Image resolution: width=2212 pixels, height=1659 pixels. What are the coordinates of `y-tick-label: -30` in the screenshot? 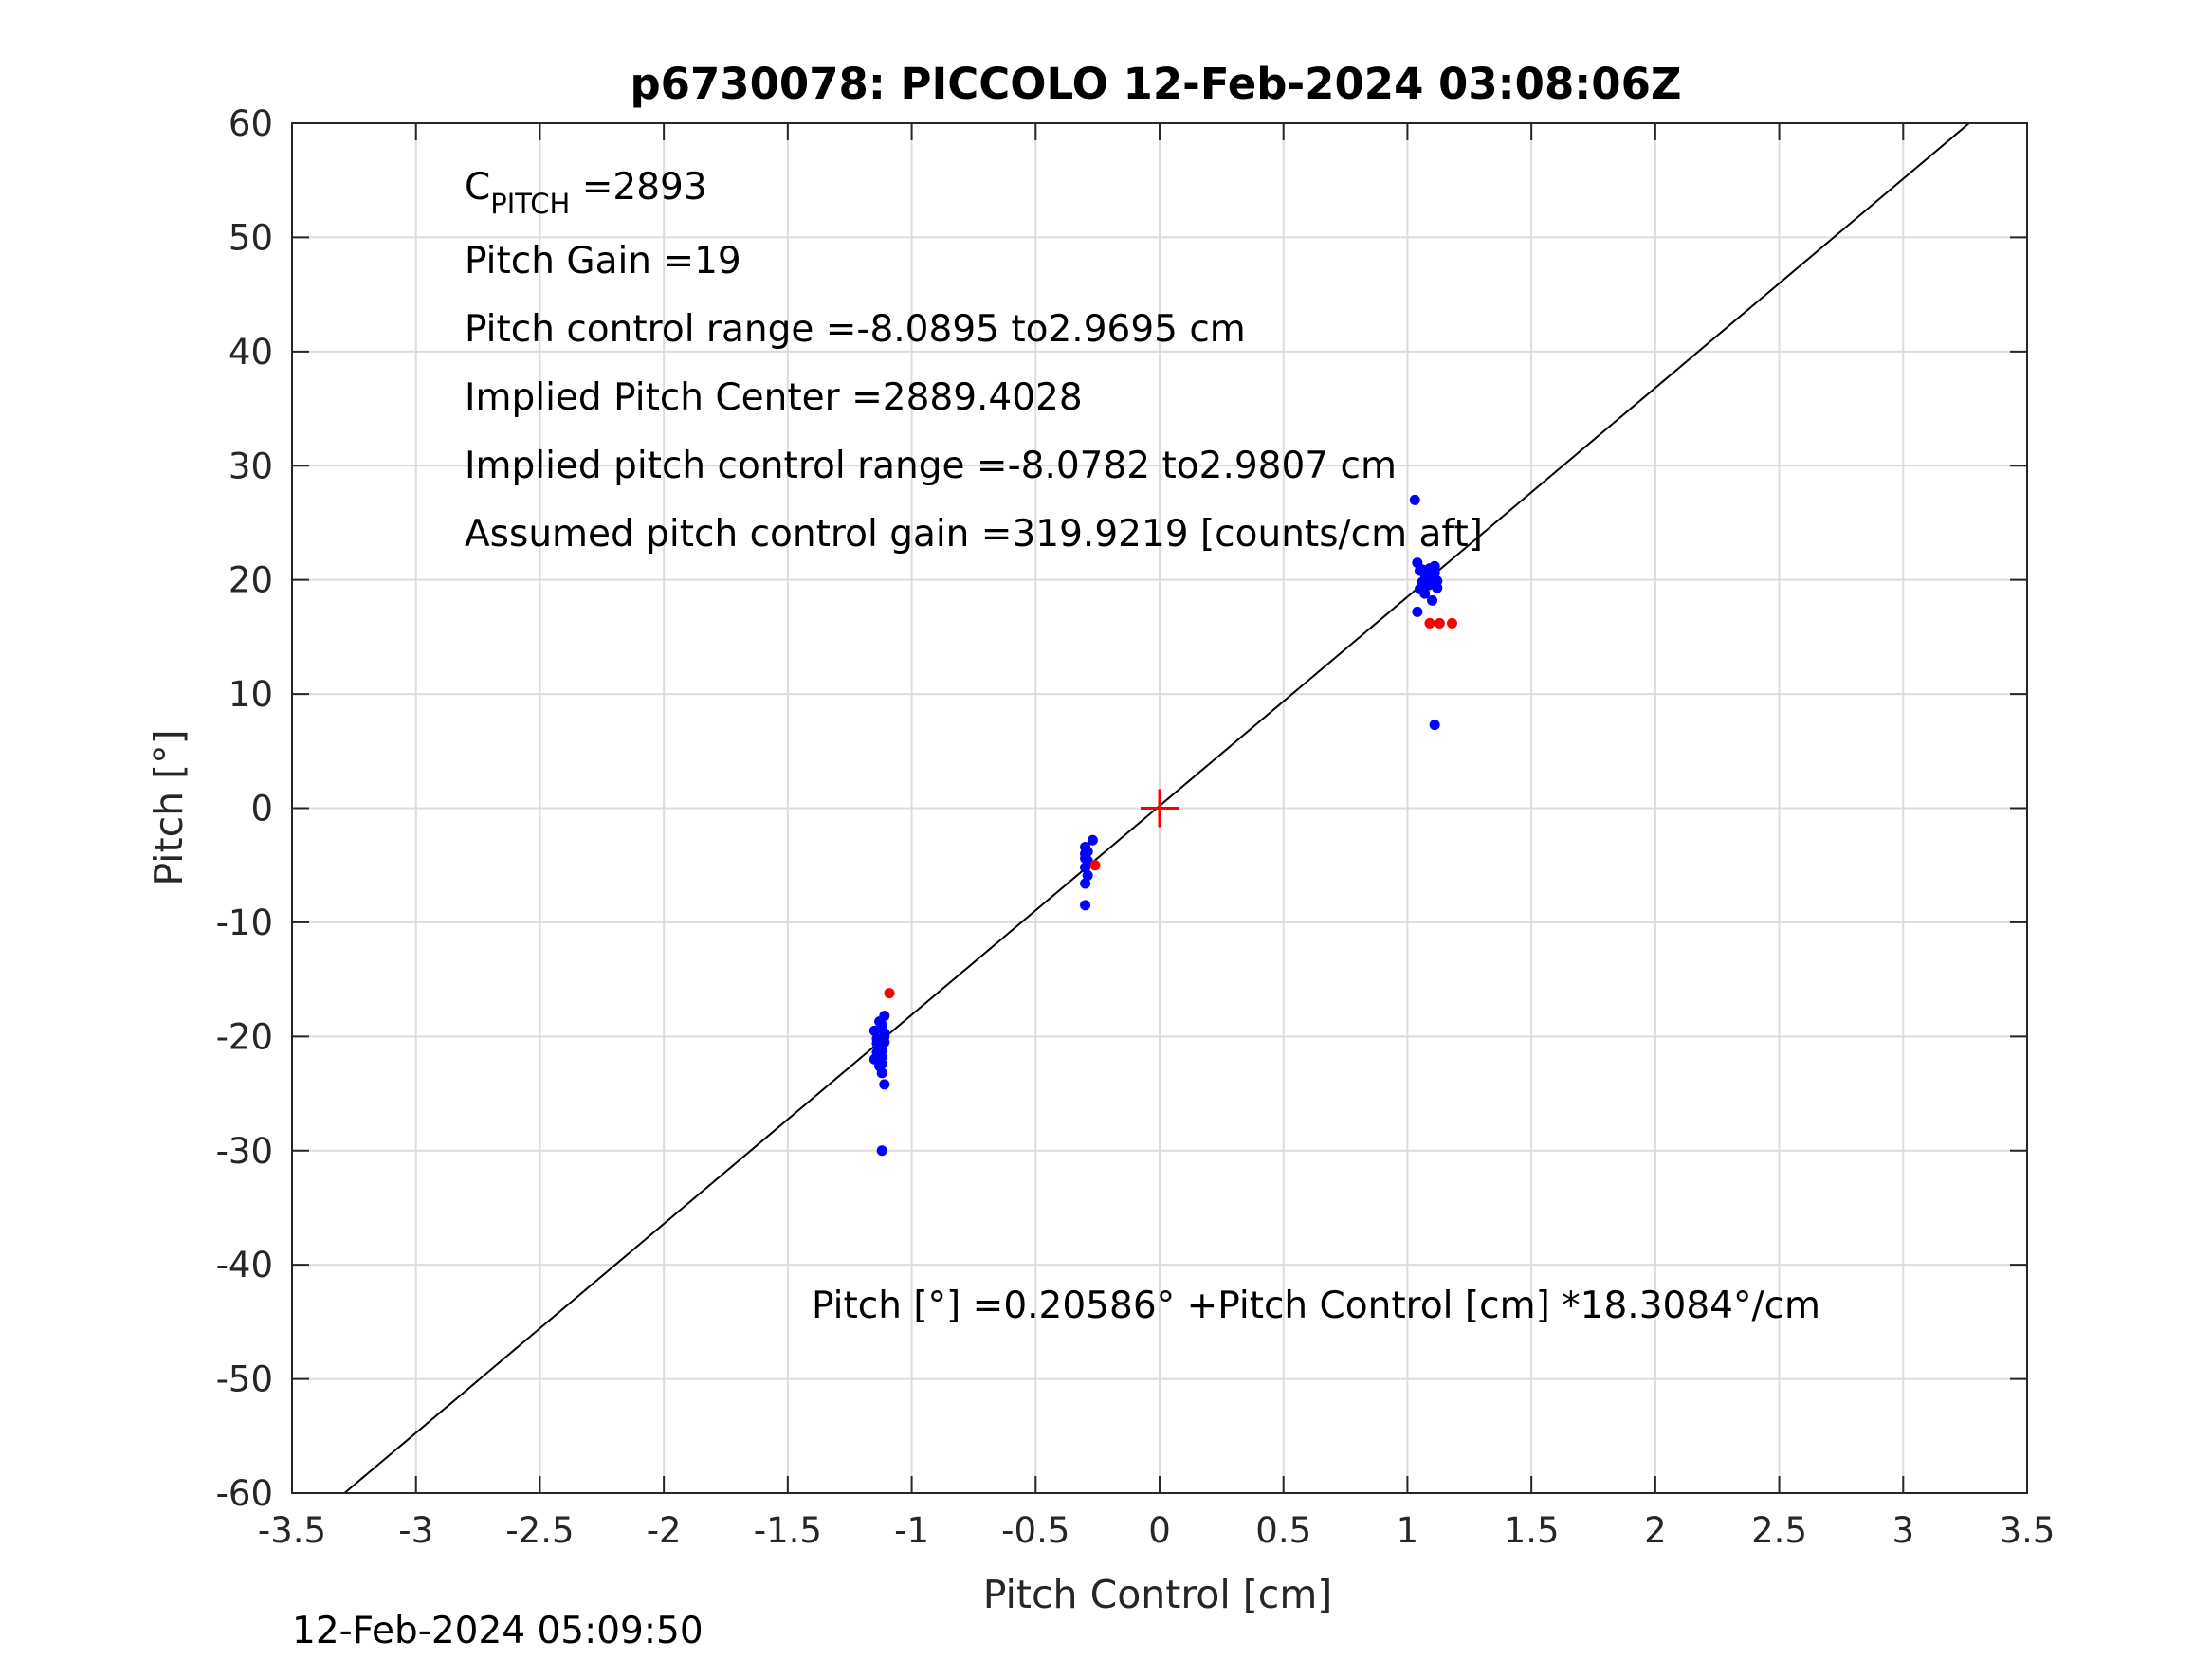 It's located at (244, 1151).